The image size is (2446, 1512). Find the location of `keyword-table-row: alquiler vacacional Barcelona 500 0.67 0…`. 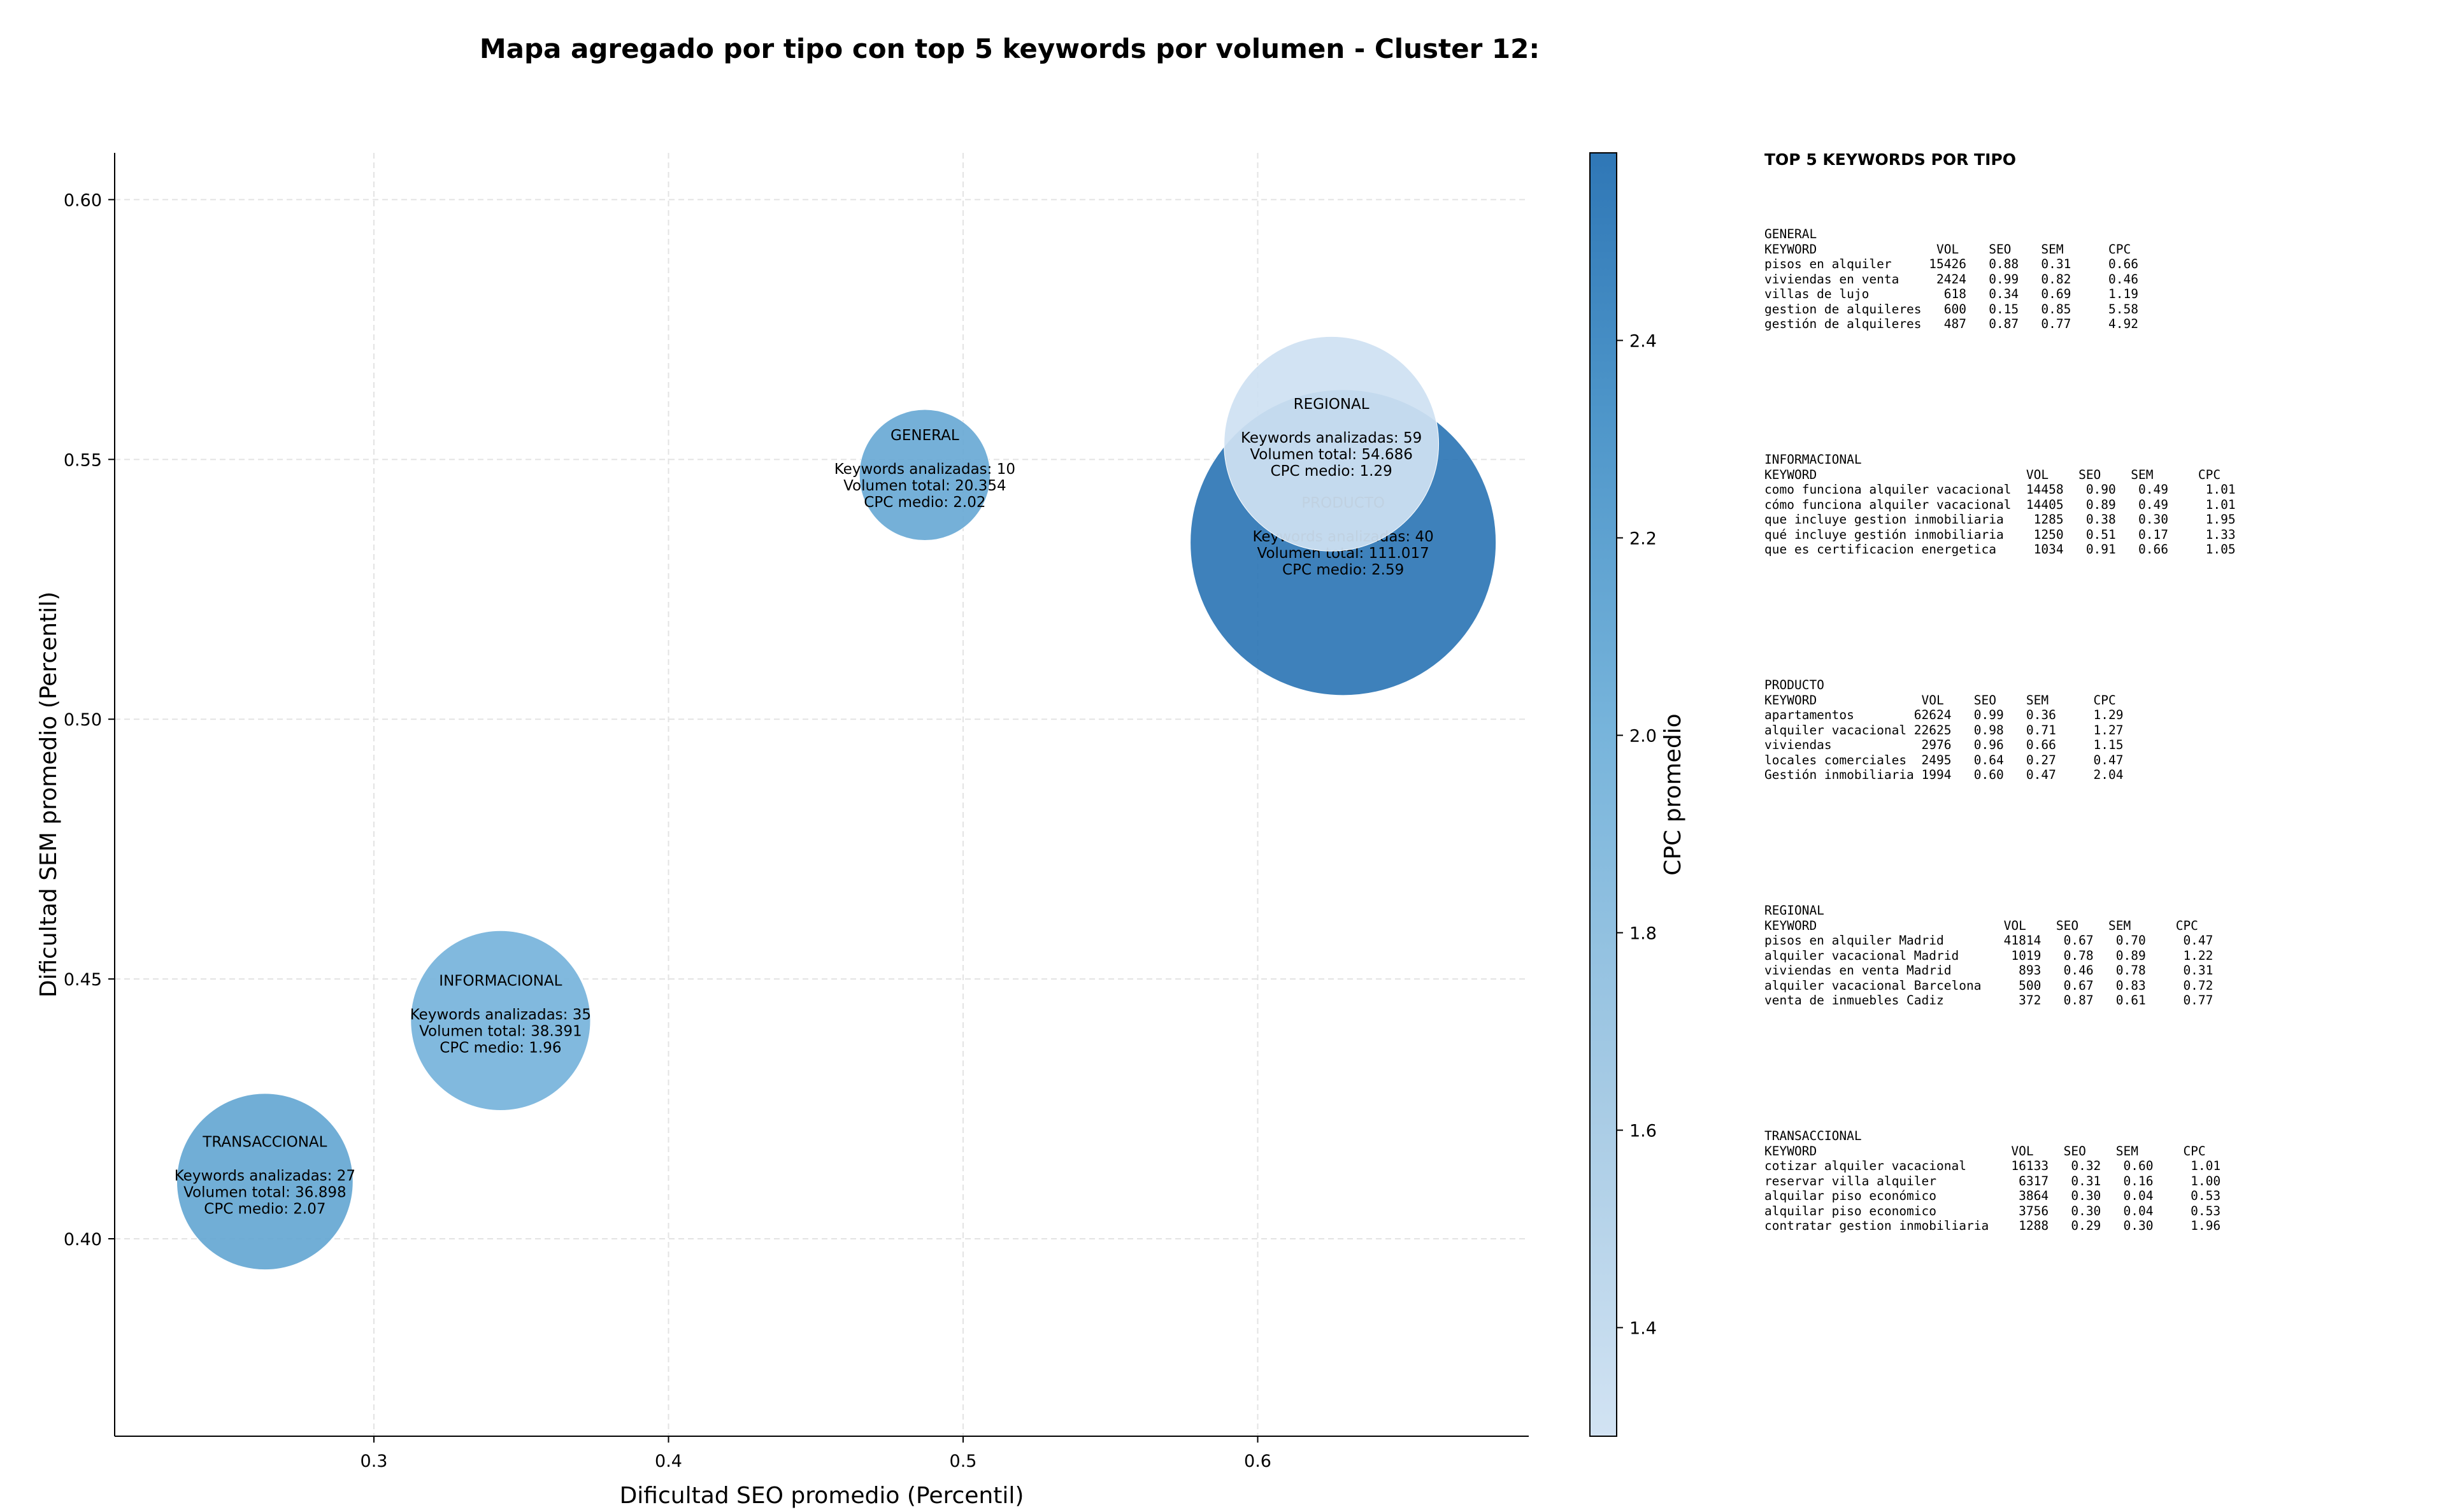

keyword-table-row: alquiler vacacional Barcelona 500 0.67 0… is located at coordinates (1989, 985).